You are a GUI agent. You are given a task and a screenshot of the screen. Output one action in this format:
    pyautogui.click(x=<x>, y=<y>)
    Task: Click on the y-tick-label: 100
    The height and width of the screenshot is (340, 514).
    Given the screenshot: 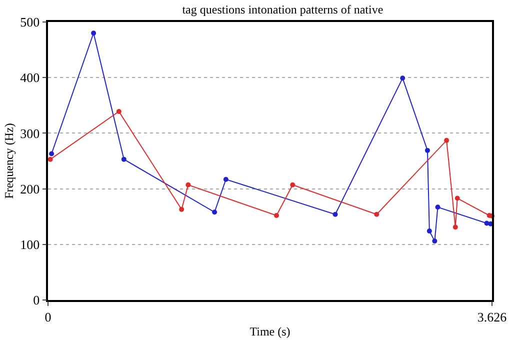 What is the action you would take?
    pyautogui.click(x=30, y=244)
    